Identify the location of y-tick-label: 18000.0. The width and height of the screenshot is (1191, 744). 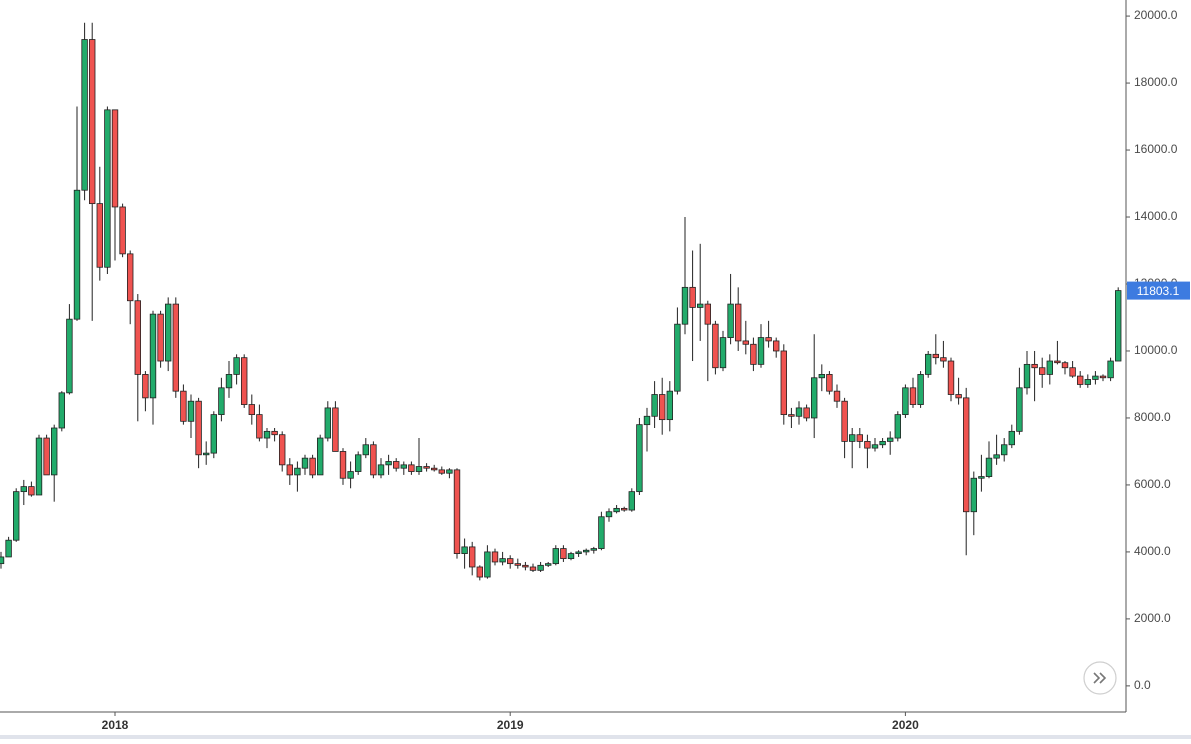
(1156, 82).